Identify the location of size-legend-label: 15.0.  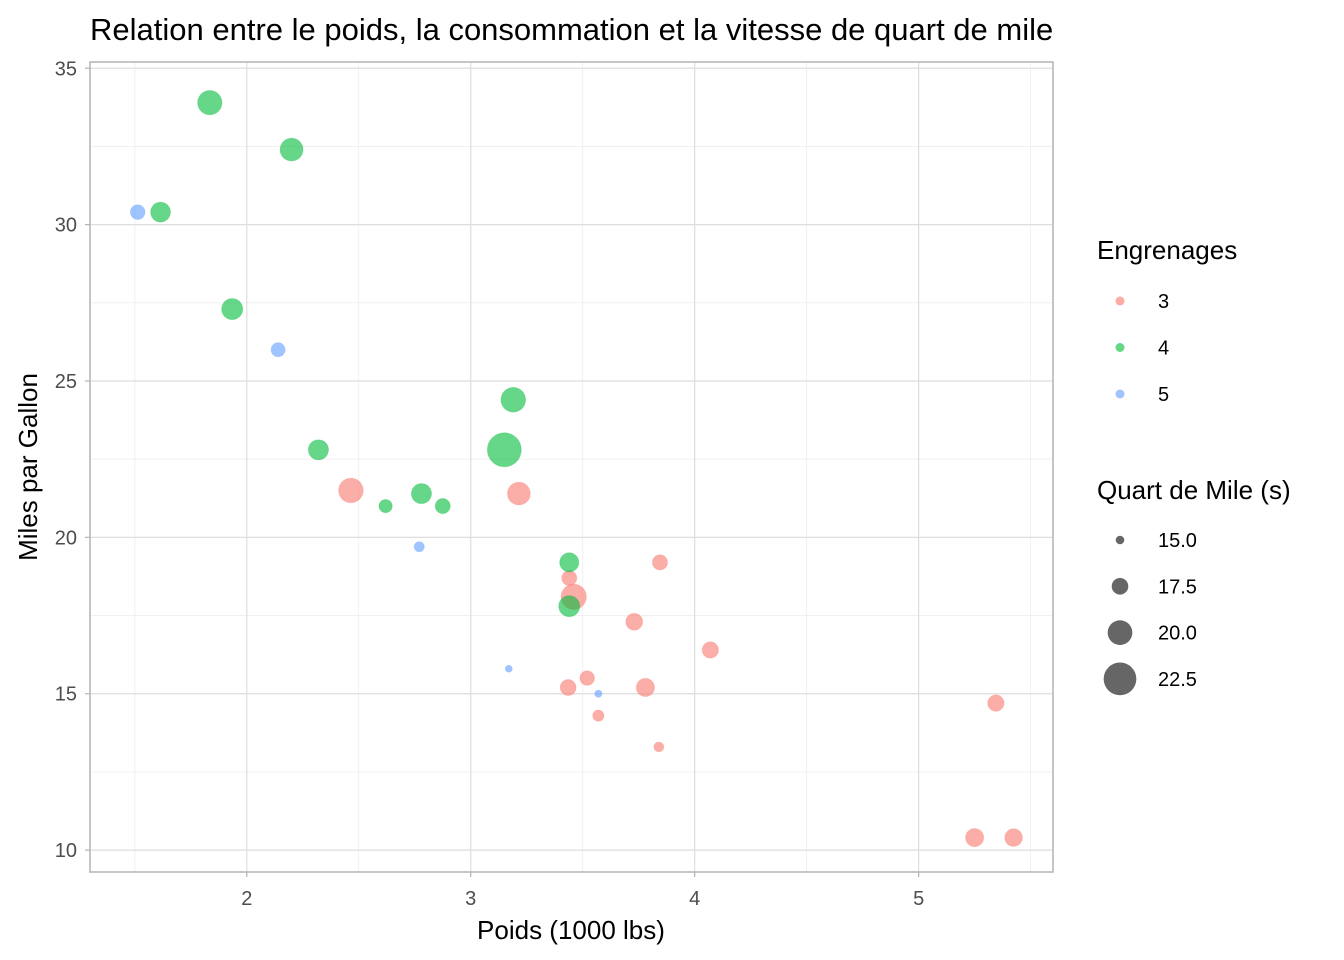
(1177, 541).